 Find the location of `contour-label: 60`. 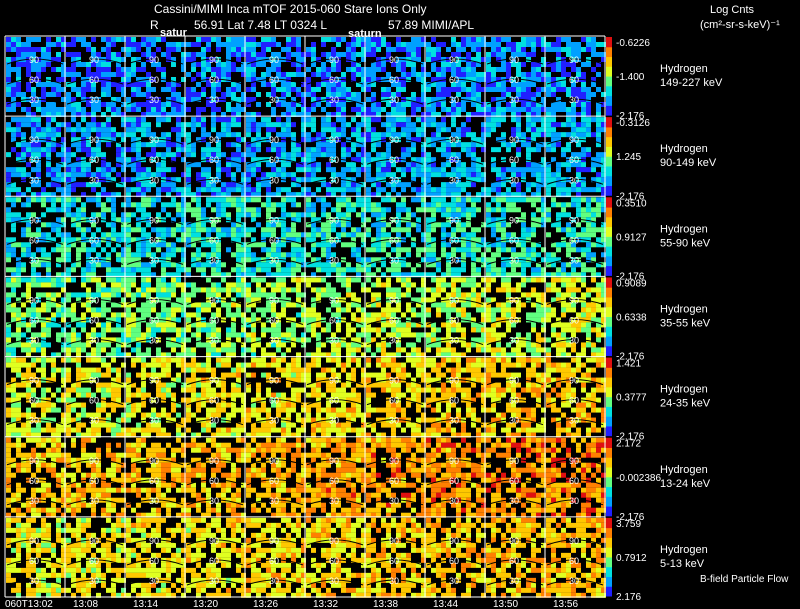

contour-label: 60 is located at coordinates (154, 160).